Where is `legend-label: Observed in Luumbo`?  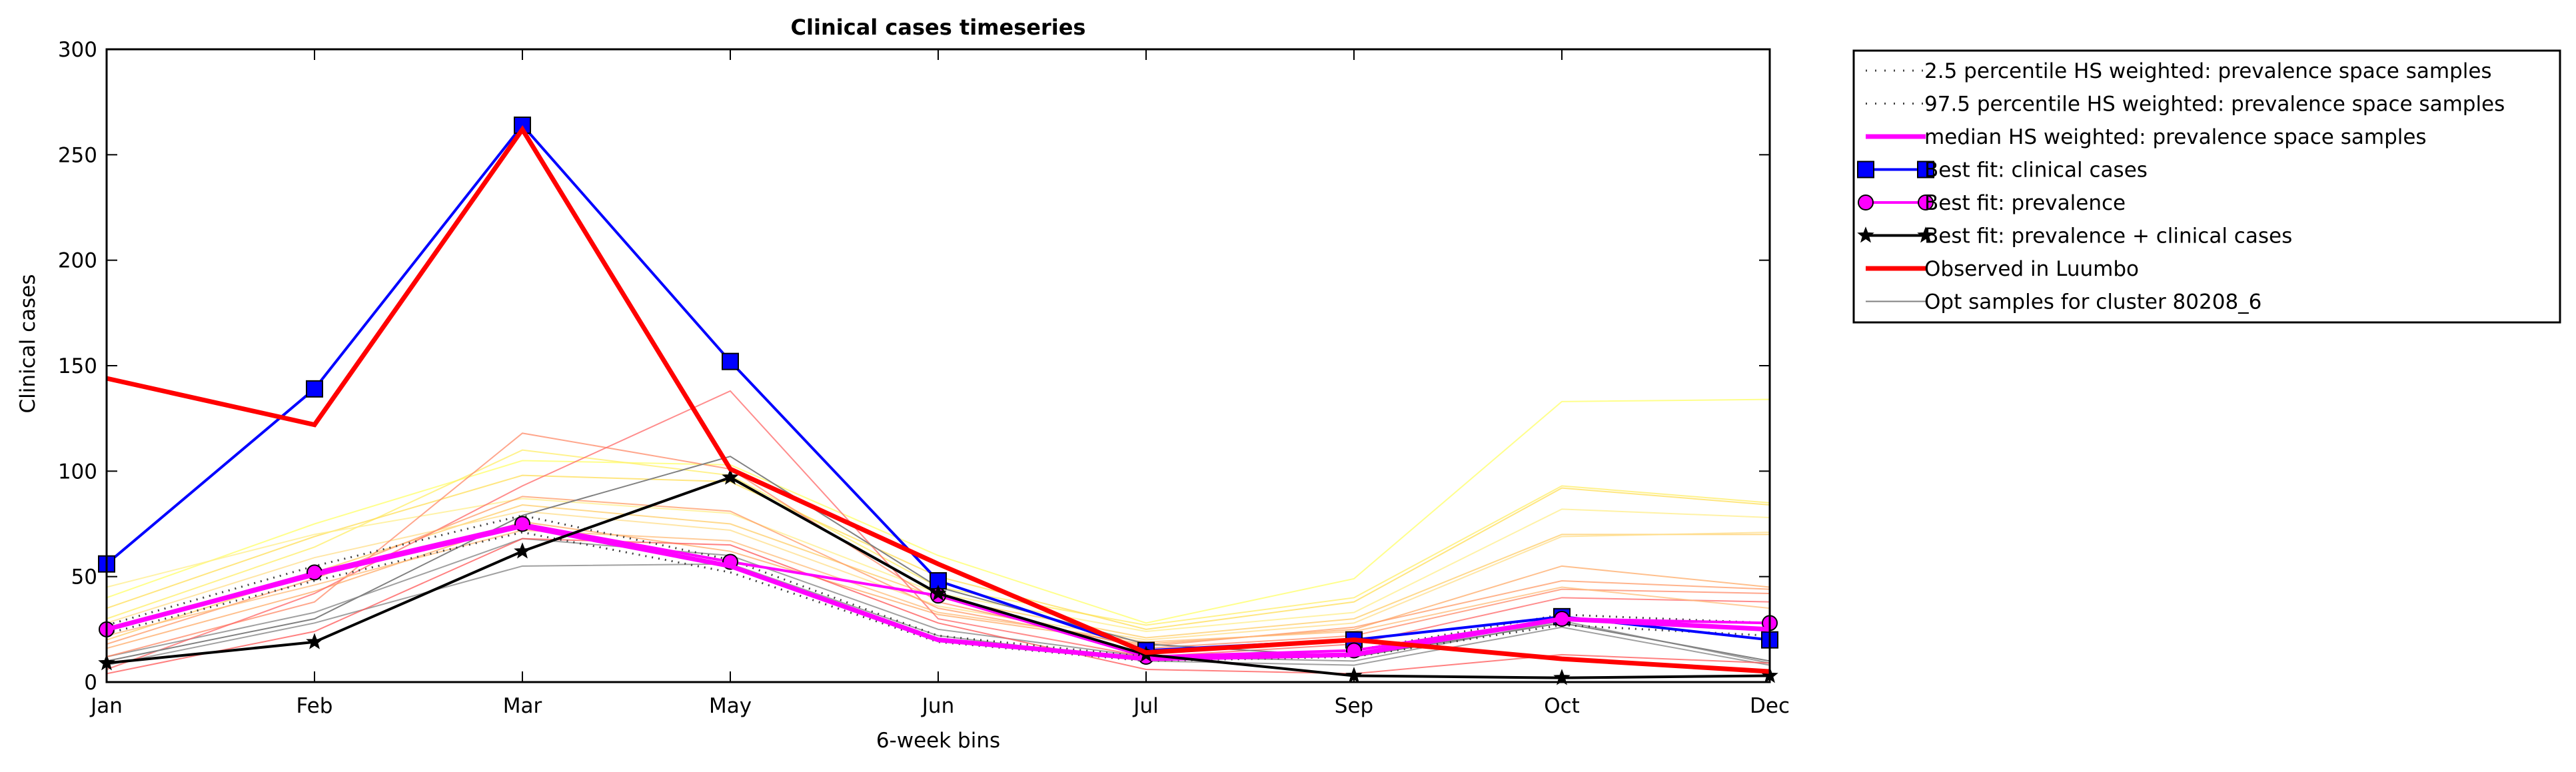
legend-label: Observed in Luumbo is located at coordinates (2032, 269).